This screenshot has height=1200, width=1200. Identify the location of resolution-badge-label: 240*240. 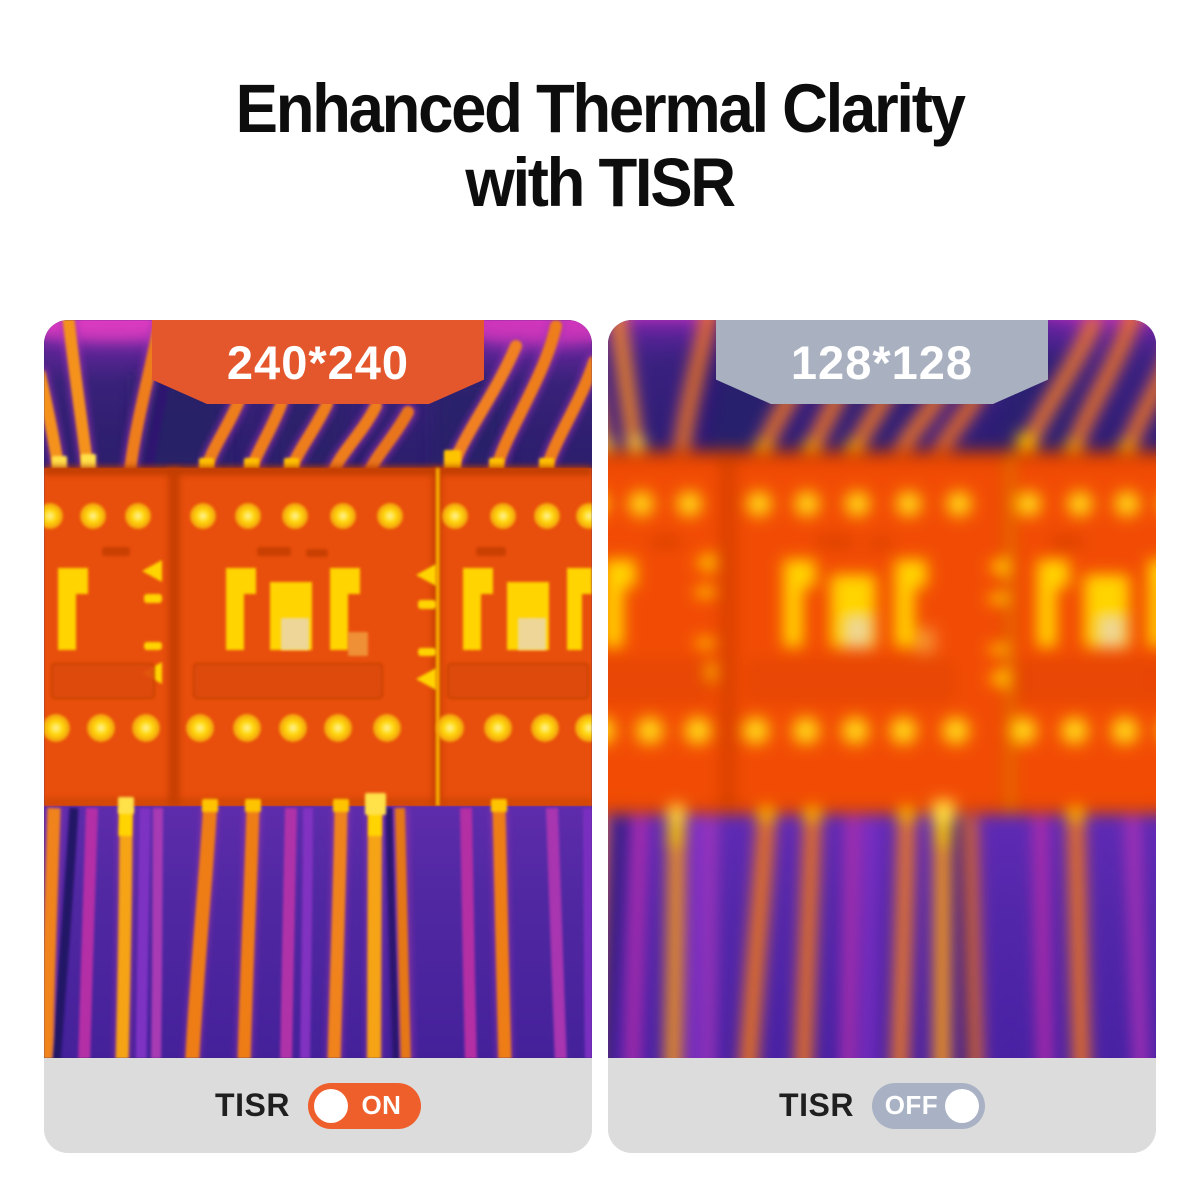
(318, 362).